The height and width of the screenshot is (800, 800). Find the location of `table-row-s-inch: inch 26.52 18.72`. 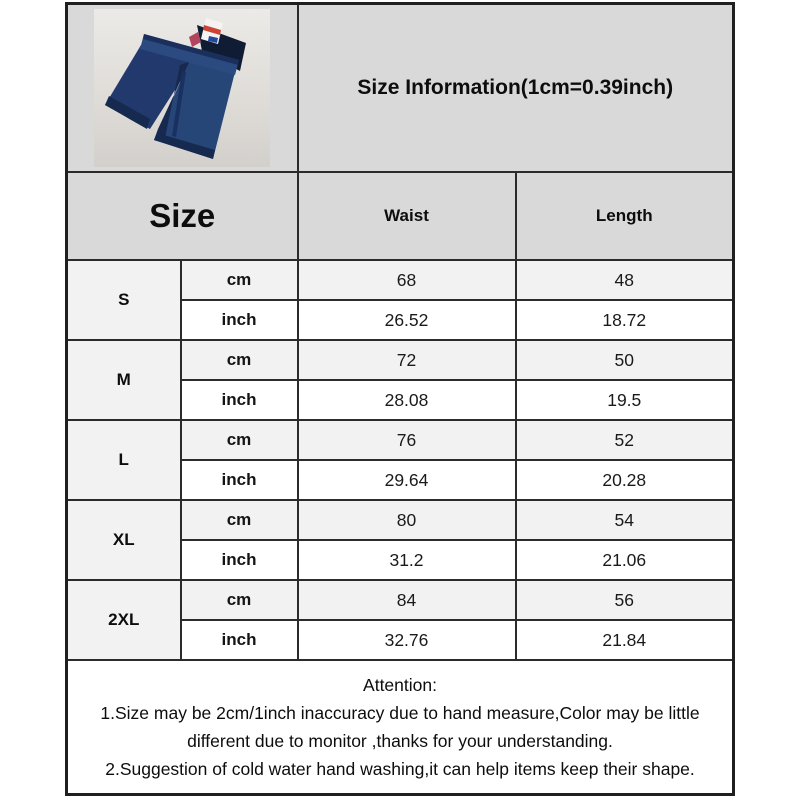

table-row-s-inch: inch 26.52 18.72 is located at coordinates (401, 320).